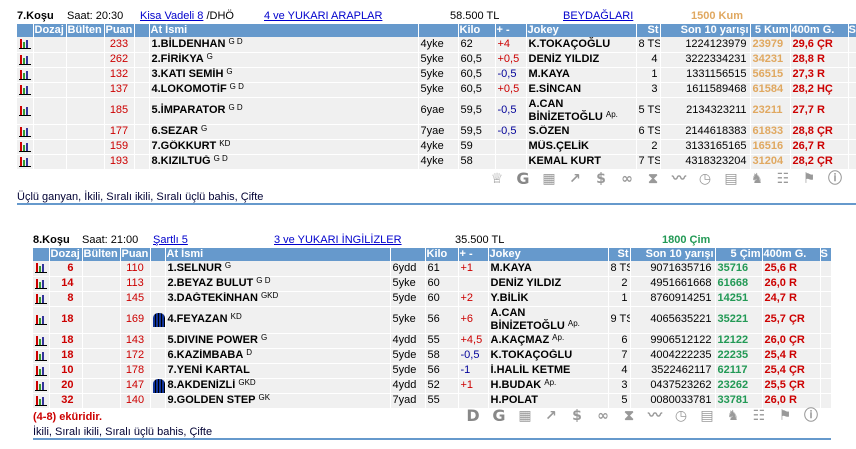 This screenshot has width=856, height=449. Describe the element at coordinates (707, 416) in the screenshot. I see `calculator-icon: ▤` at that location.